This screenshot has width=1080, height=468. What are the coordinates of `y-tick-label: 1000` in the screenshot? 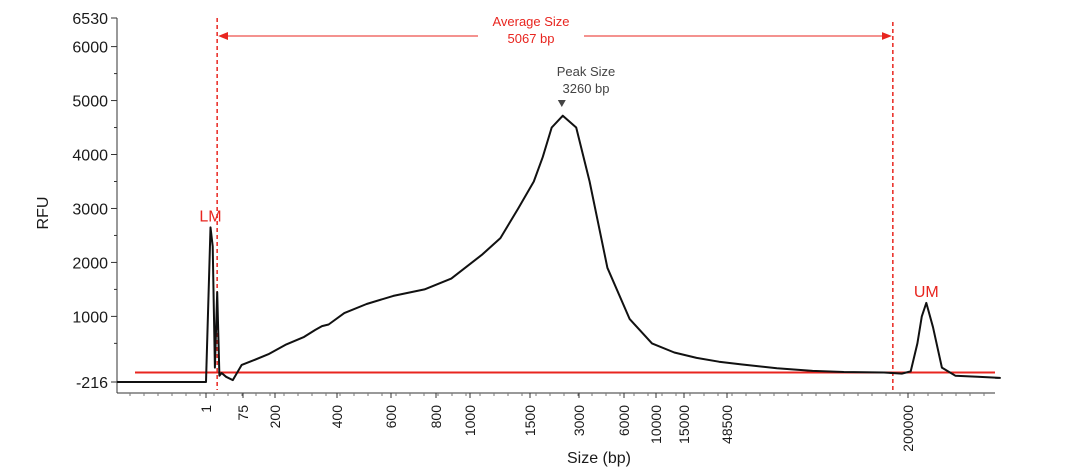 It's located at (90, 317).